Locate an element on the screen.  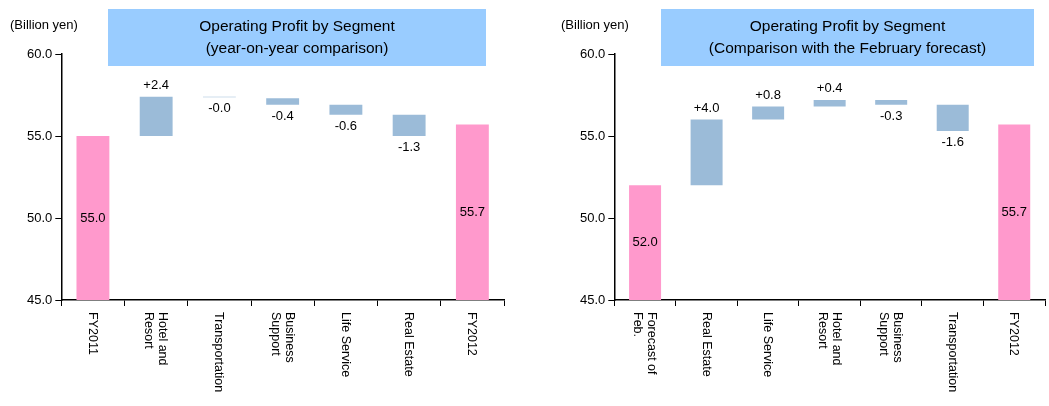
chart-subtitle: (year-on-year comparison) is located at coordinates (297, 48).